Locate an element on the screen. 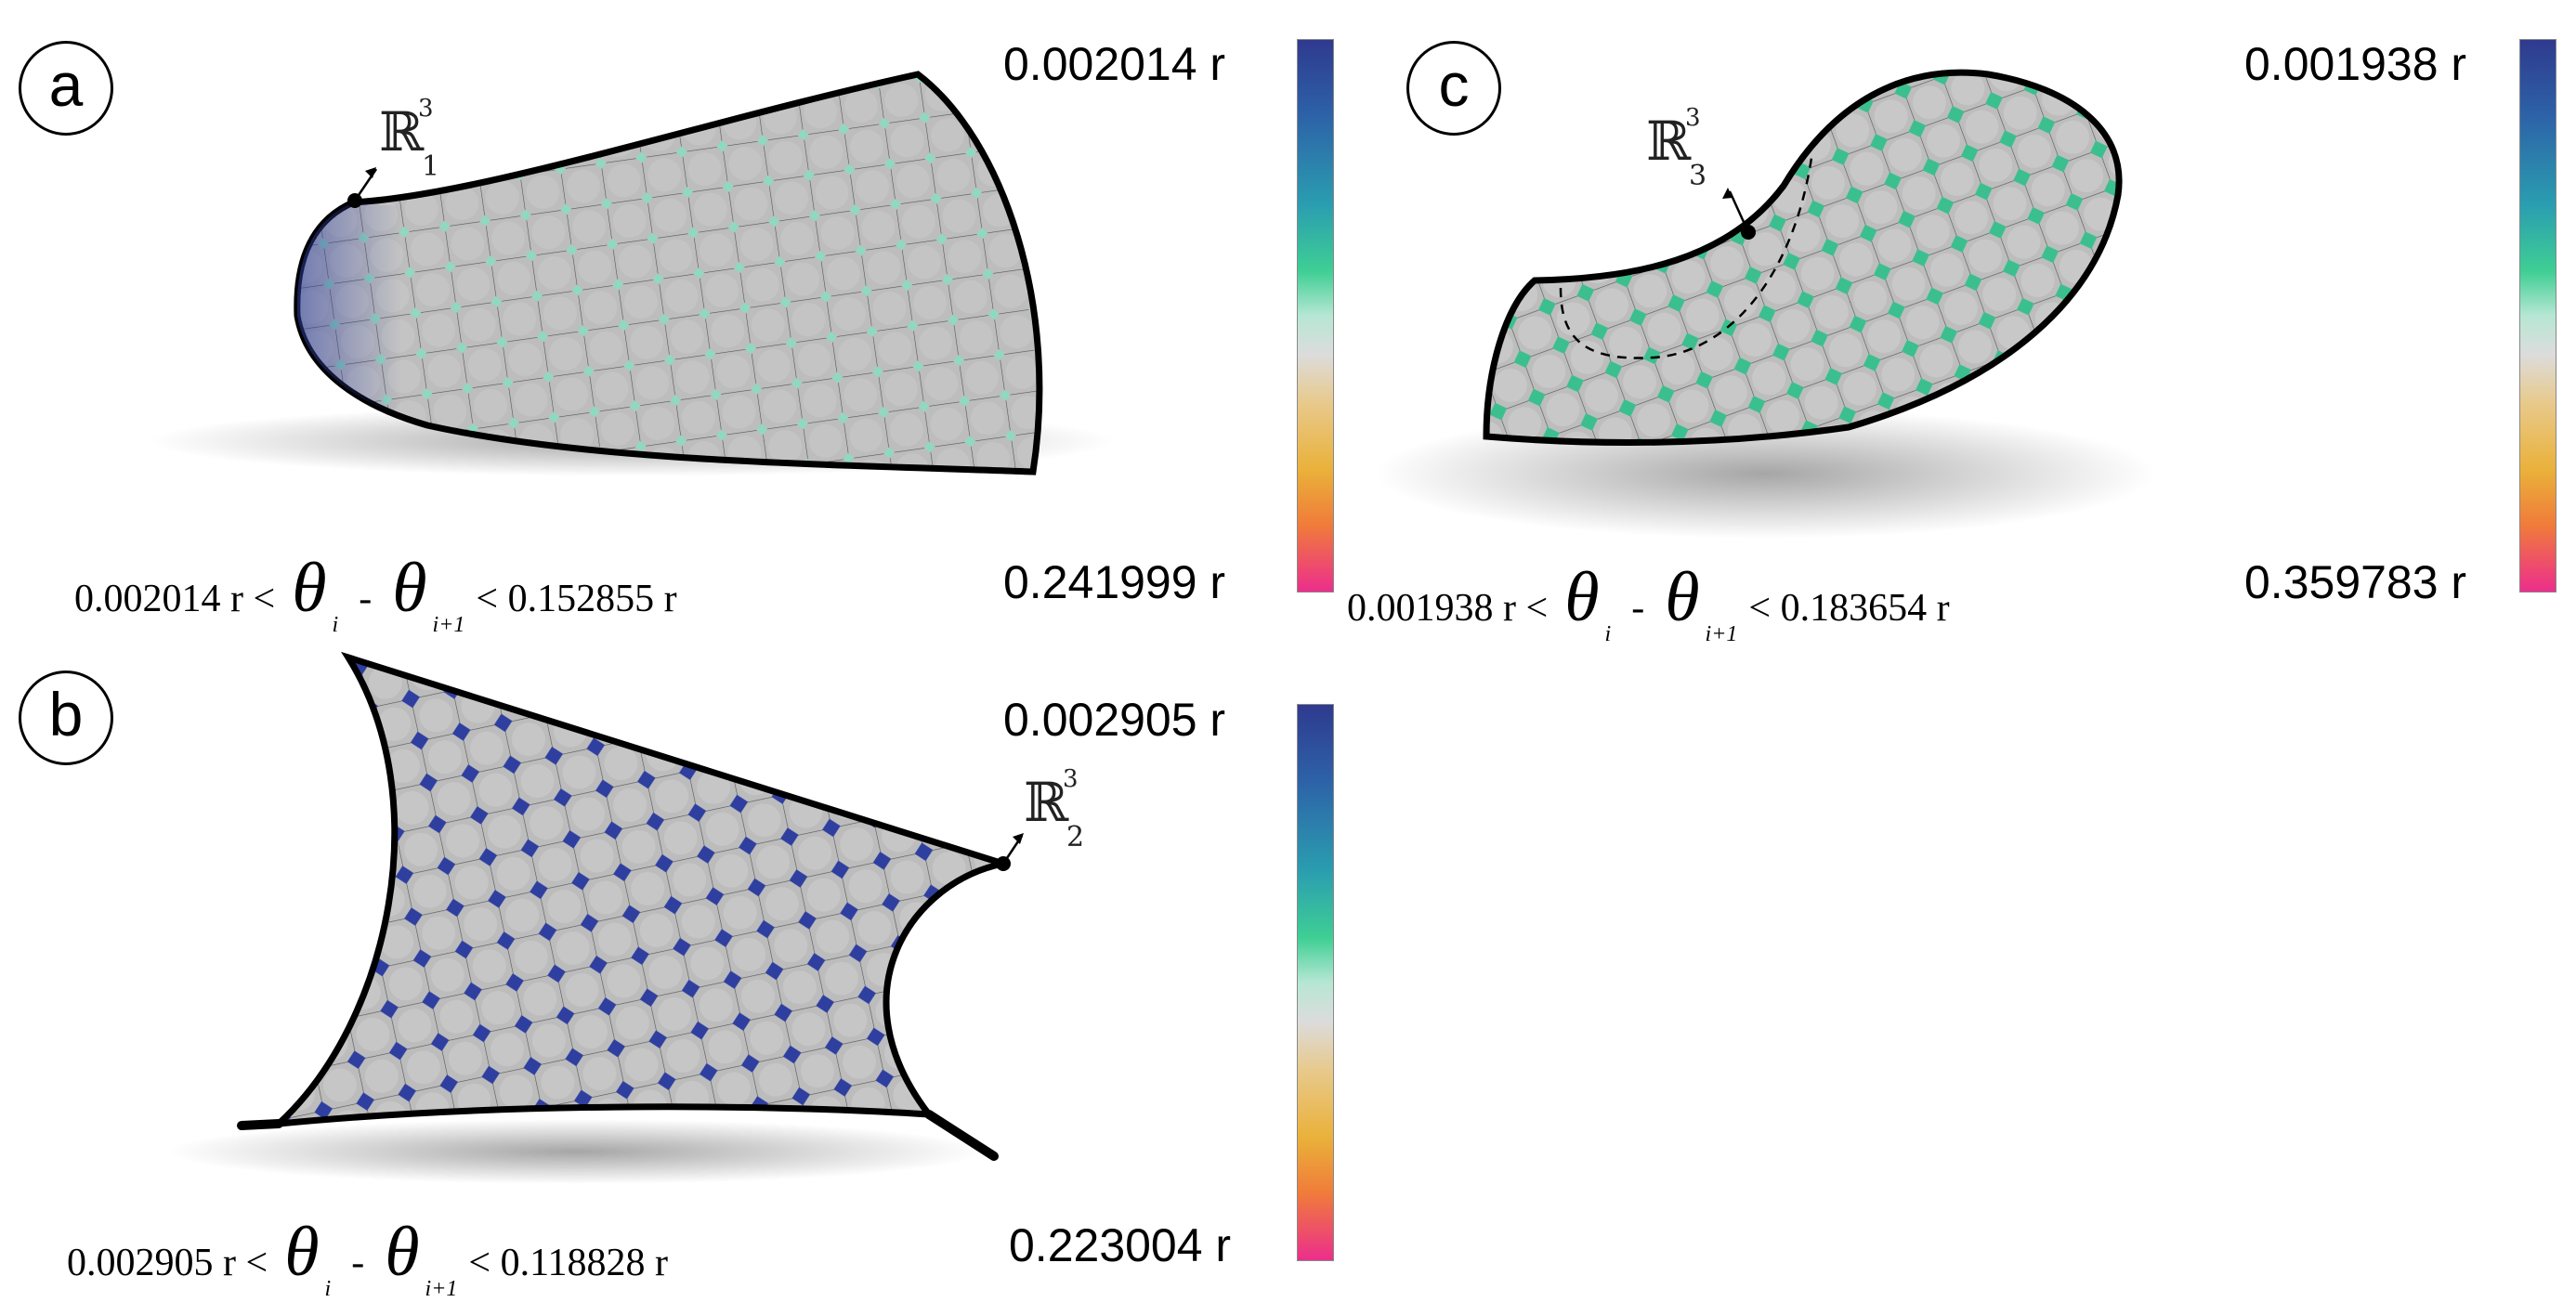 The width and height of the screenshot is (2576, 1302). colorbar-b-top-value: 0.002905 r is located at coordinates (1115, 720).